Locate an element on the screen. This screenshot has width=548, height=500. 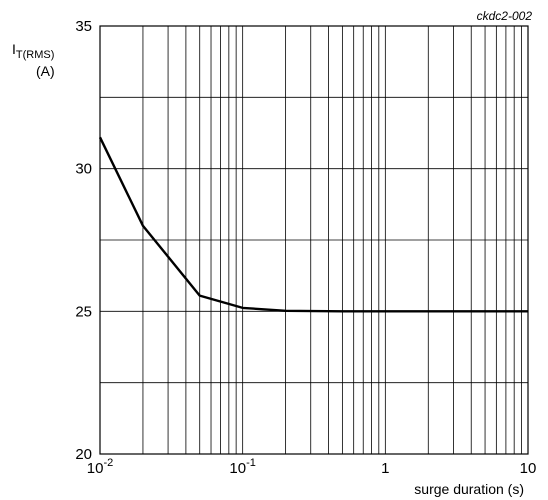
x-tick-label: 1 is located at coordinates (385, 468).